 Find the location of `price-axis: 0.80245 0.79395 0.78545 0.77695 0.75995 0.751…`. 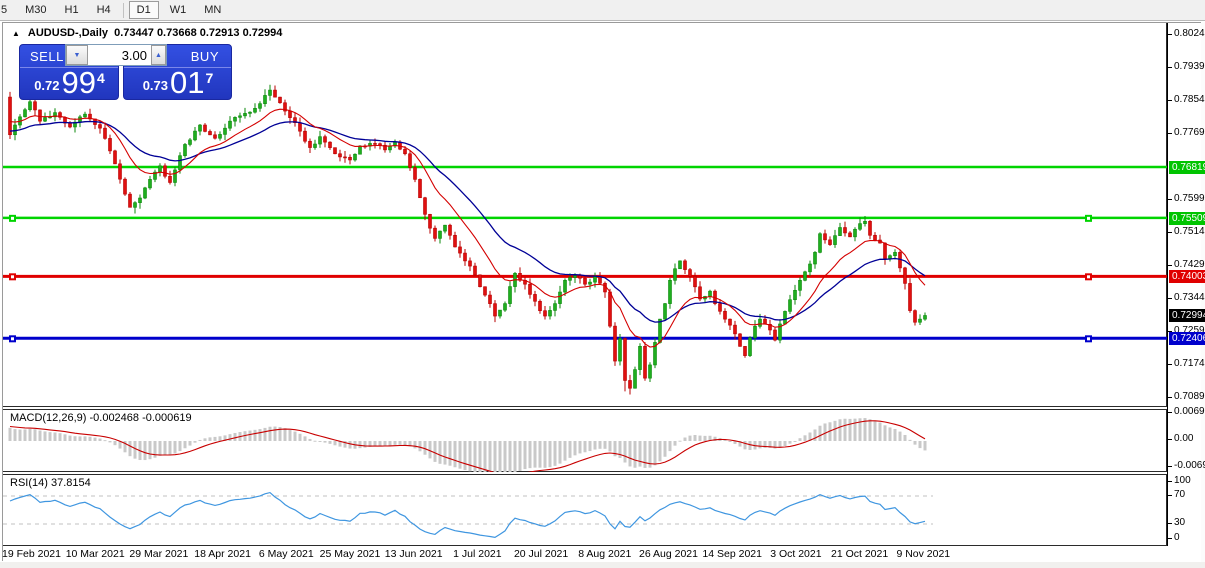

price-axis: 0.80245 0.79395 0.78545 0.77695 0.75995 0.751… is located at coordinates (1186, 284).